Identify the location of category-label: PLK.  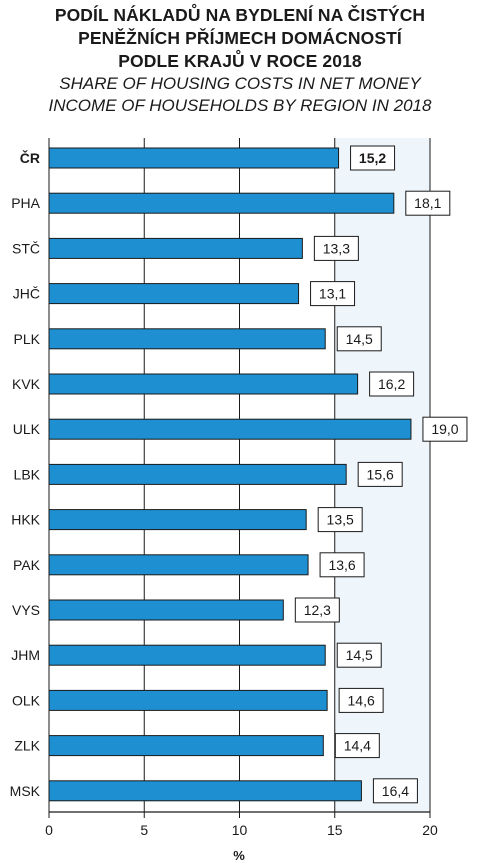
(27, 339).